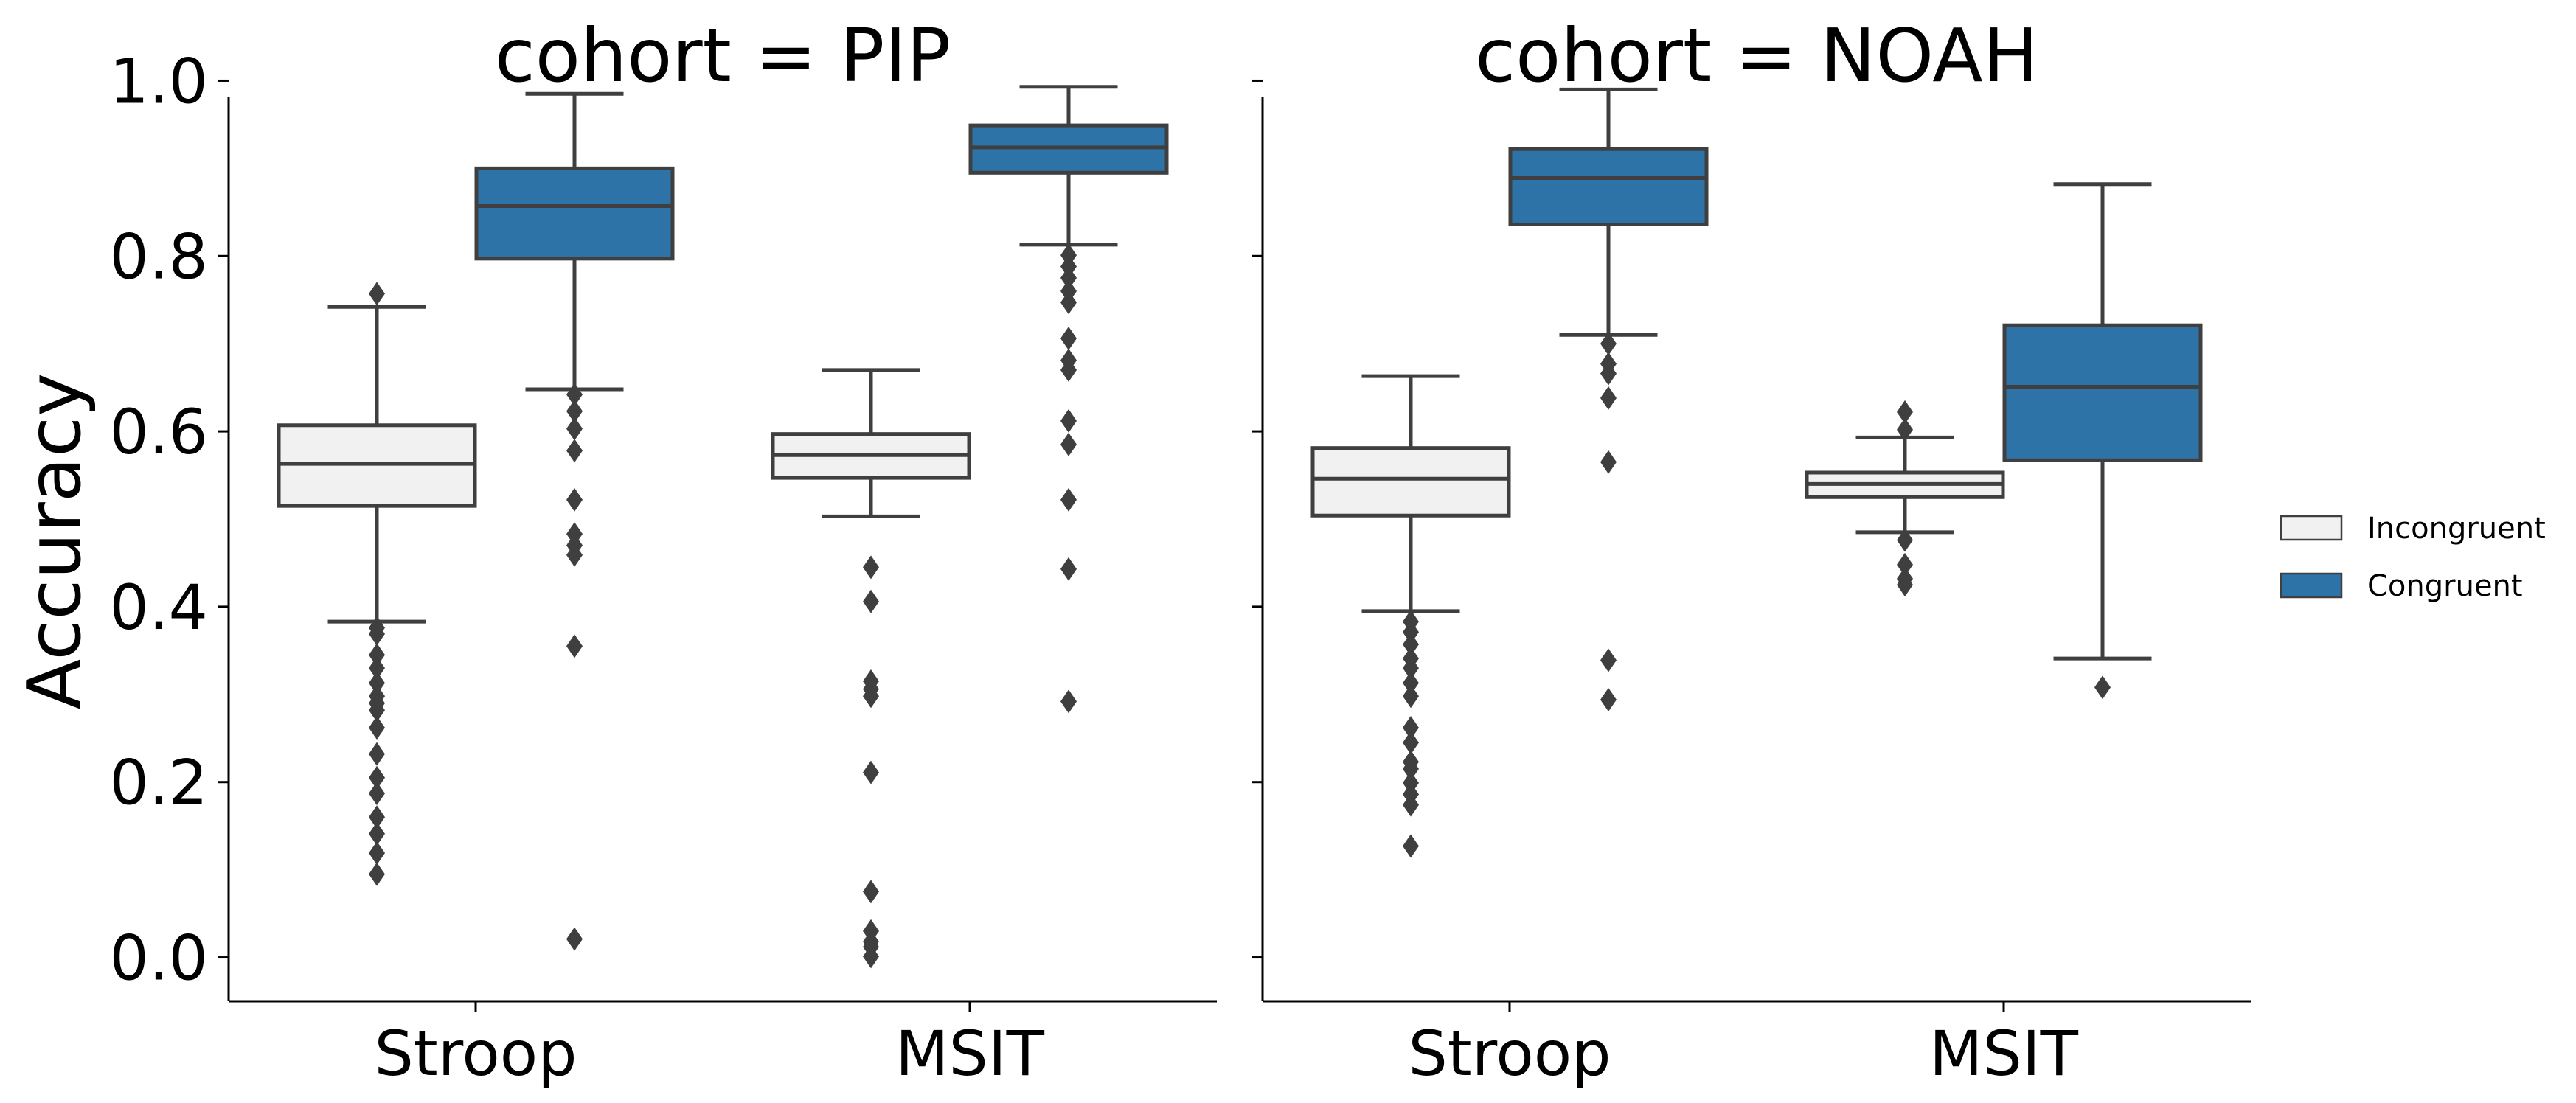 The image size is (2576, 1103). Describe the element at coordinates (723, 56) in the screenshot. I see `panel-title: cohort = PIP` at that location.